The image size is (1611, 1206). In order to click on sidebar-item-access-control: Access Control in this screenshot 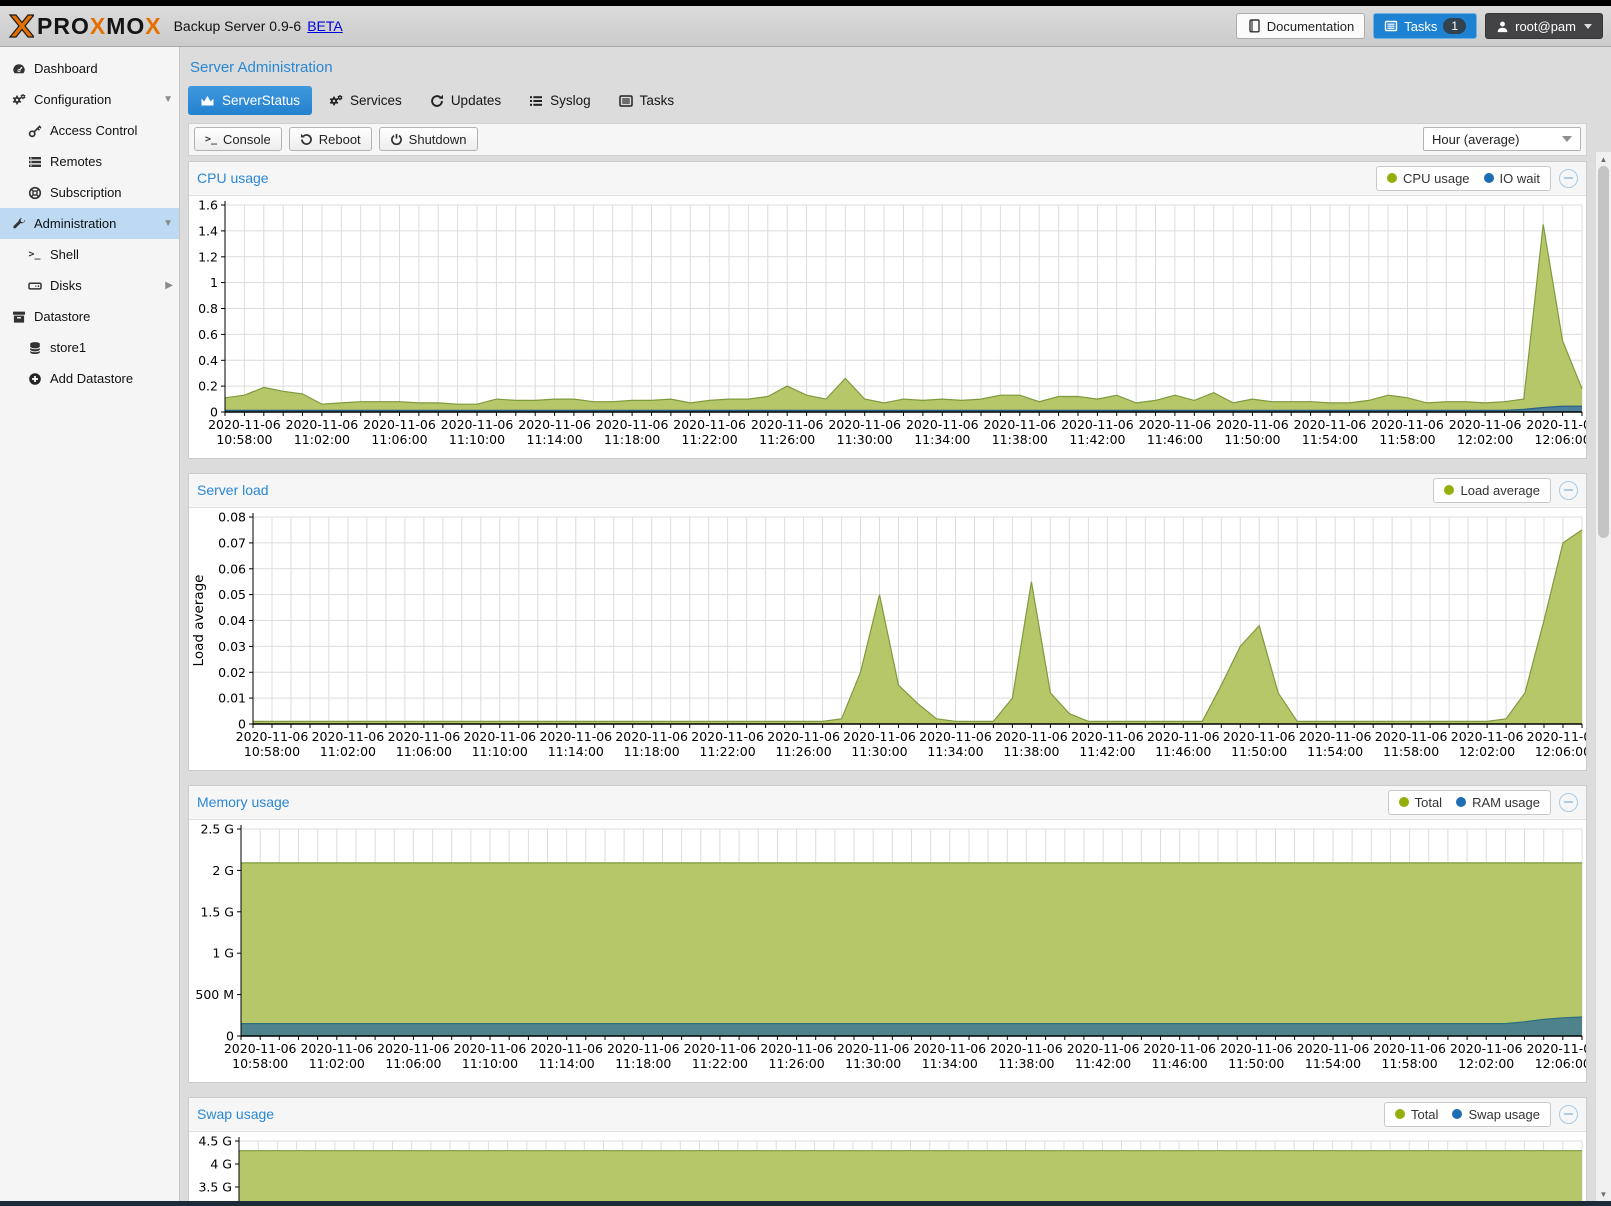, I will do `click(89, 130)`.